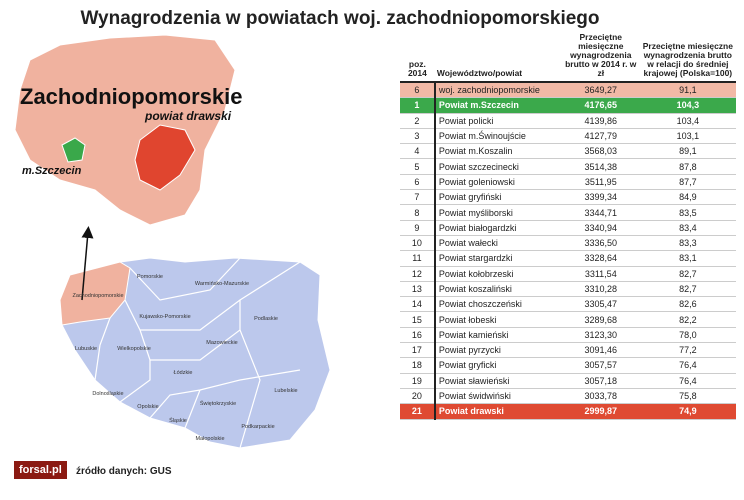 Image resolution: width=744 pixels, height=500 pixels. What do you see at coordinates (52, 171) in the screenshot?
I see `city-label: m.Szczecin` at bounding box center [52, 171].